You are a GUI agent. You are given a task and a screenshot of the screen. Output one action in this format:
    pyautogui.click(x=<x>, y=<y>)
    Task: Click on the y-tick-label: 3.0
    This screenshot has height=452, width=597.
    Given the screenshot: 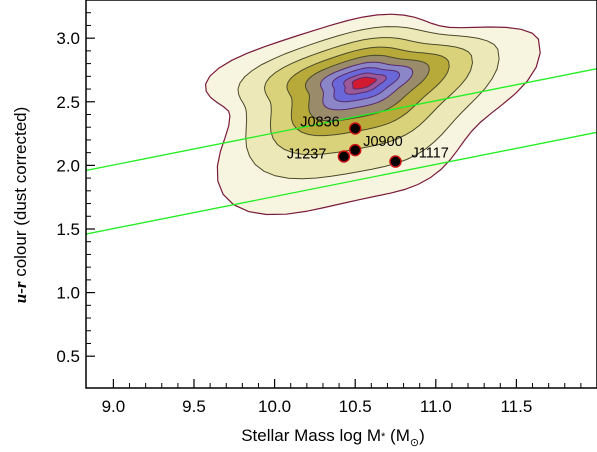 What is the action you would take?
    pyautogui.click(x=68, y=38)
    